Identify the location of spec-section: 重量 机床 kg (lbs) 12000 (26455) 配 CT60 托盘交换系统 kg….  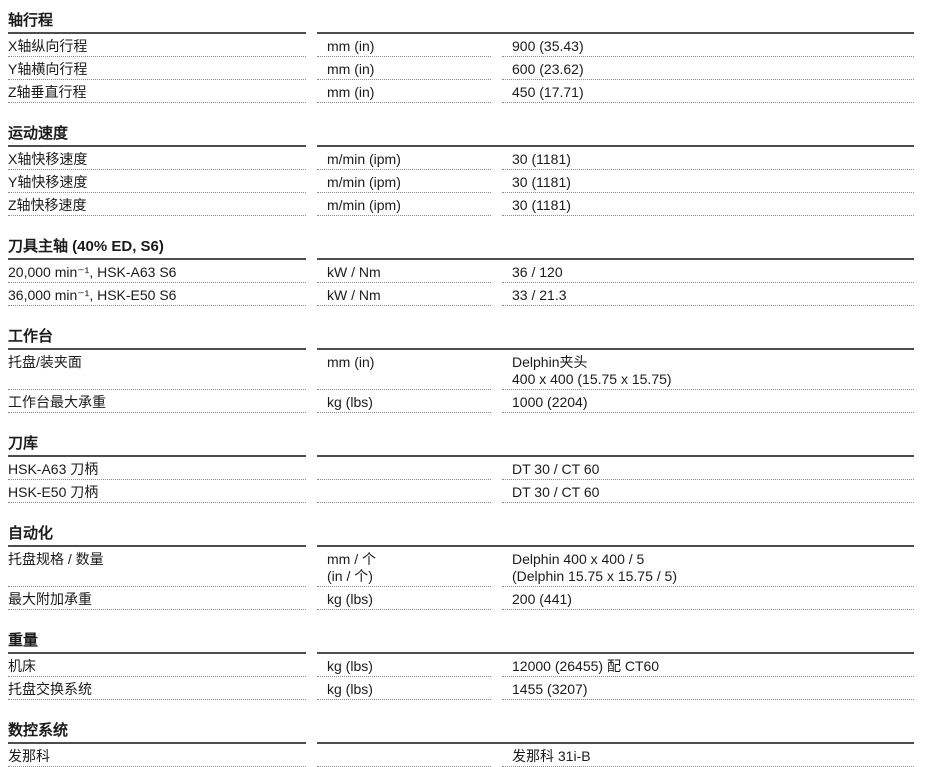
(461, 666).